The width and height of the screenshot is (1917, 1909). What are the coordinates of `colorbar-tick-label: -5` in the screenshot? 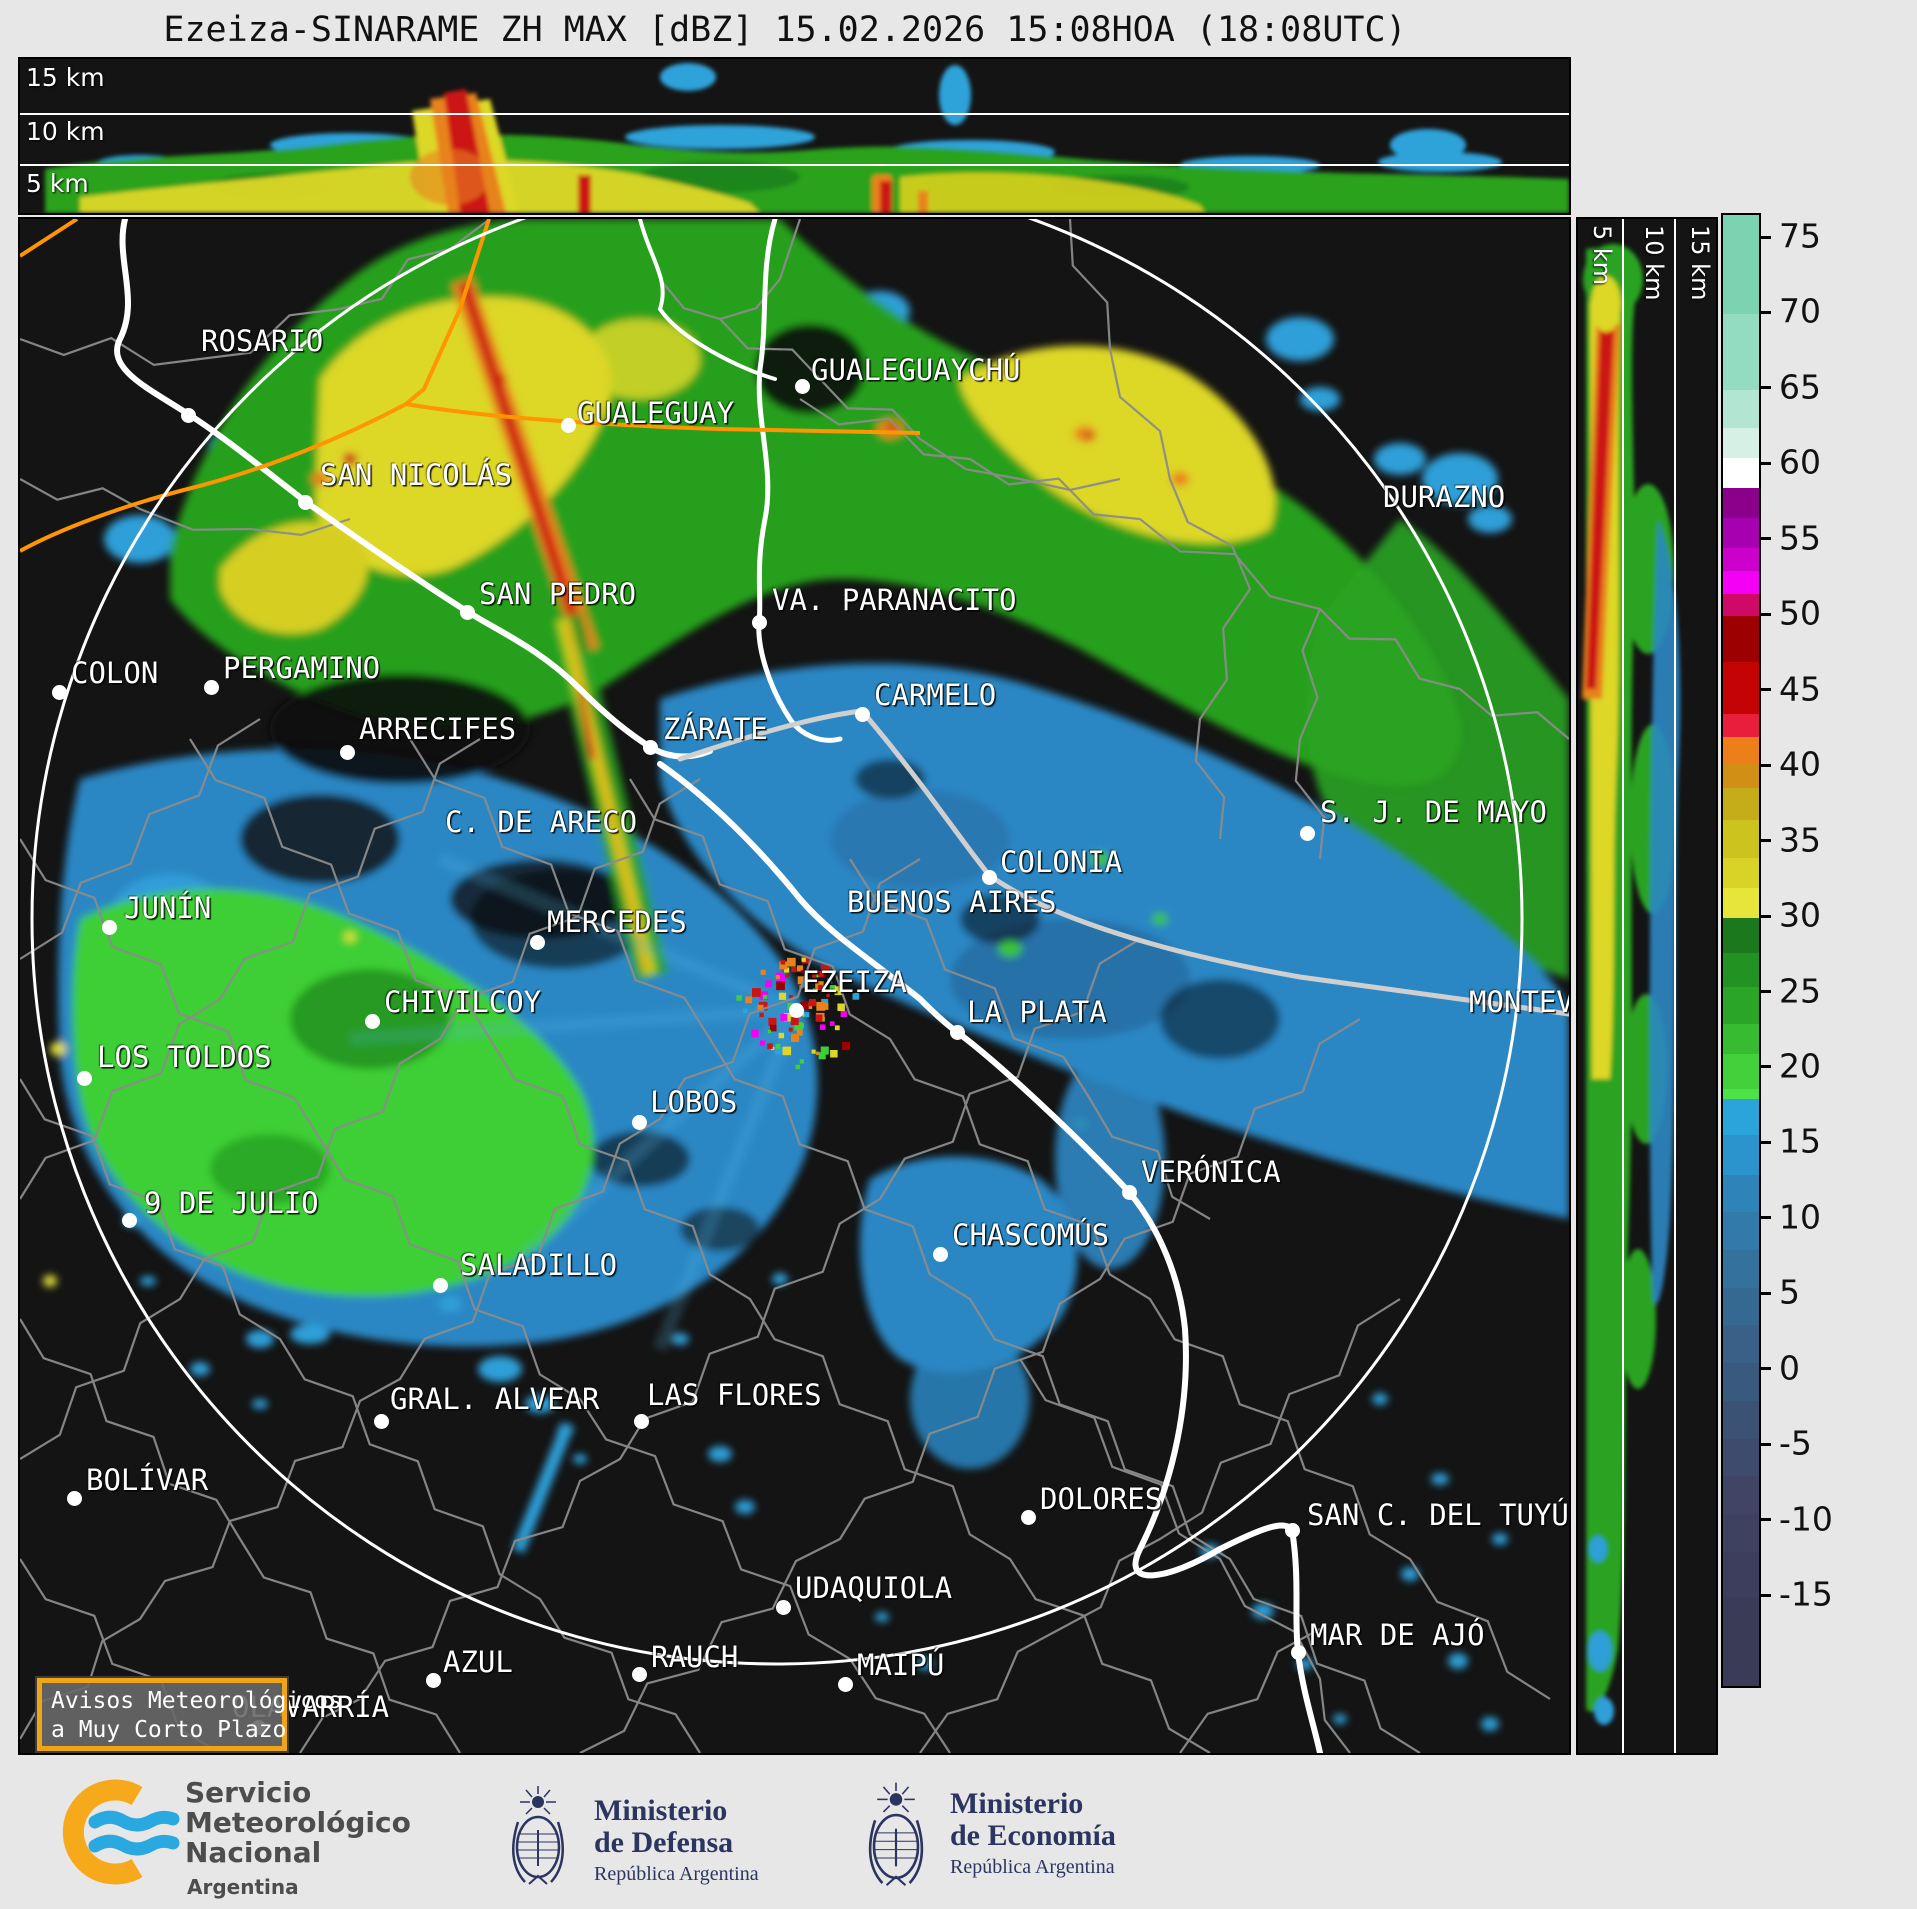 It's located at (1795, 1443).